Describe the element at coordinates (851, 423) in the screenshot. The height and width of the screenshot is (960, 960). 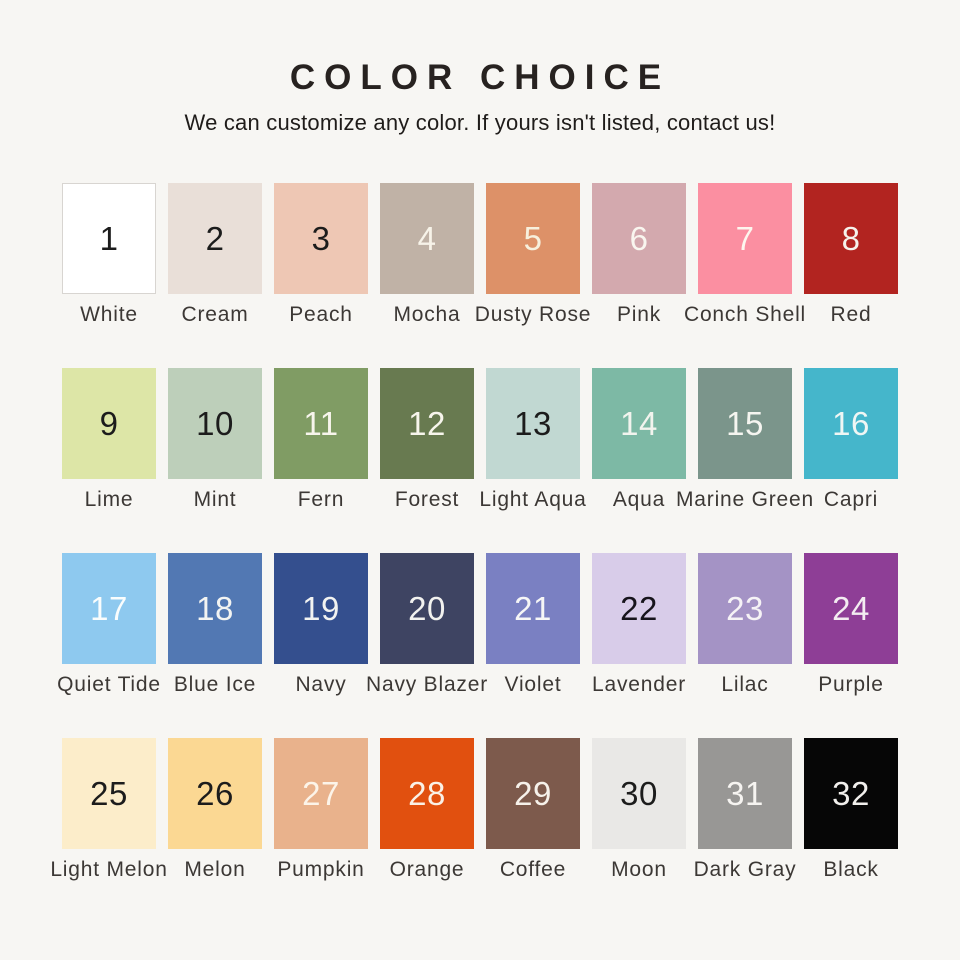
I see `color-swatch-16: 16` at that location.